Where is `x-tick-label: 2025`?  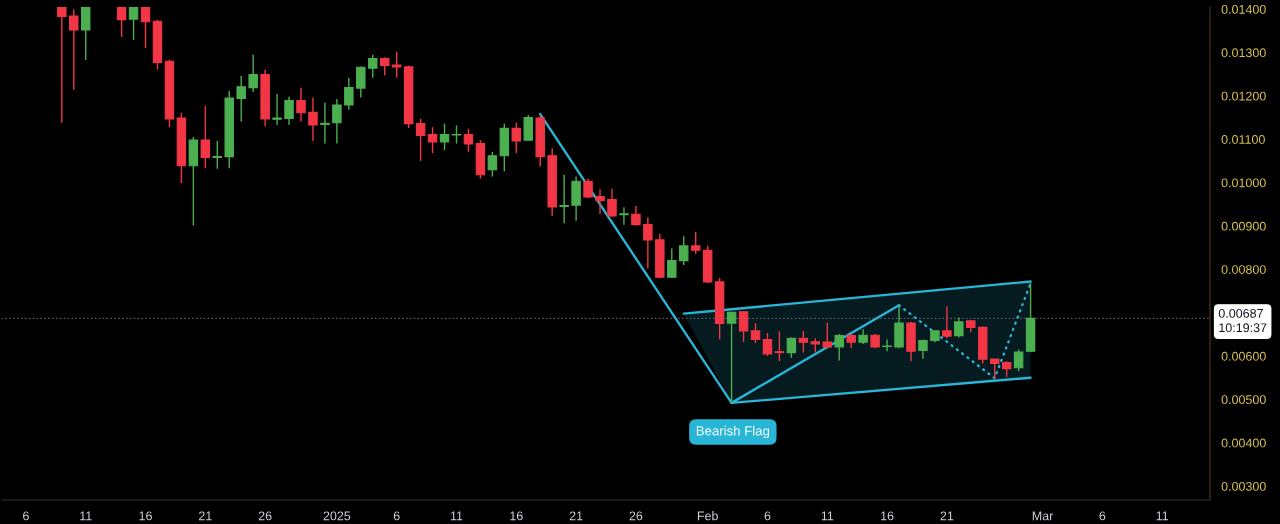 x-tick-label: 2025 is located at coordinates (337, 516).